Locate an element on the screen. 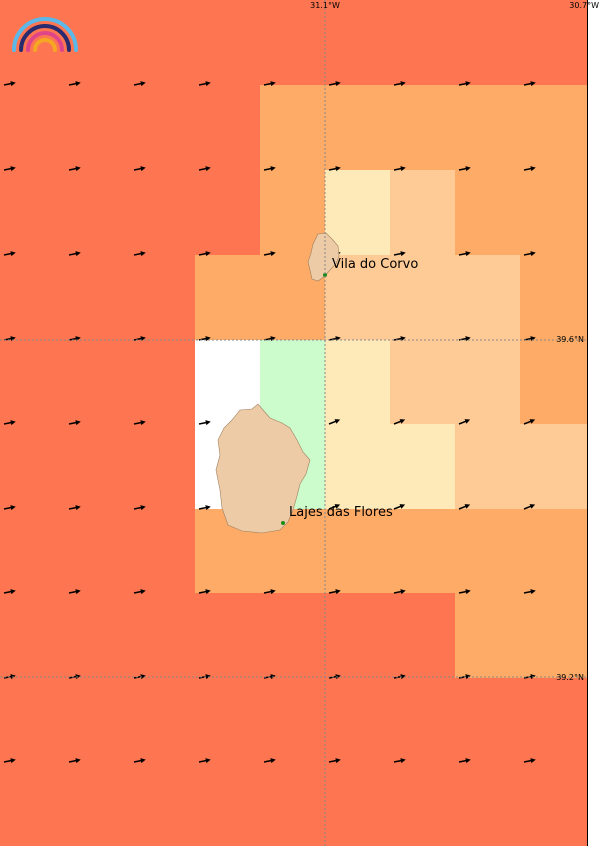 The image size is (600, 846). flores-island is located at coordinates (263, 468).